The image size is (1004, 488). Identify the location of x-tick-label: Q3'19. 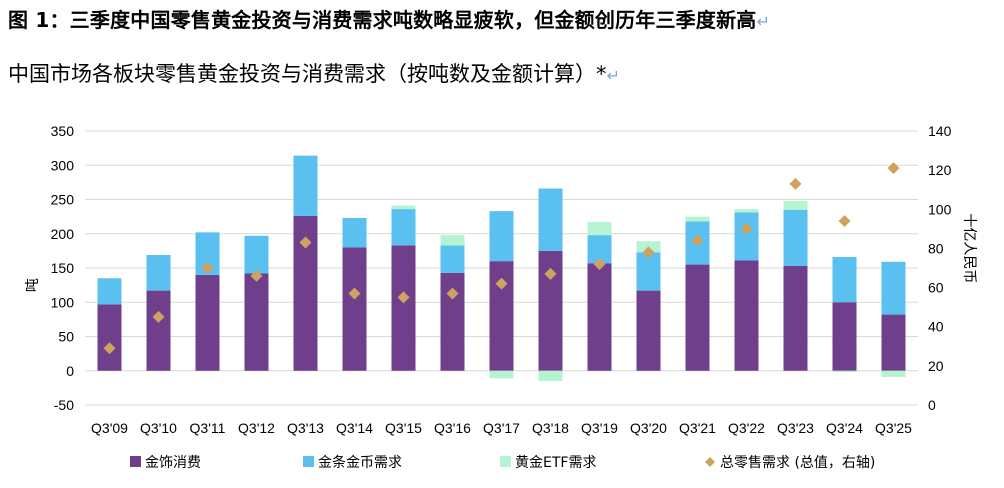
(599, 428).